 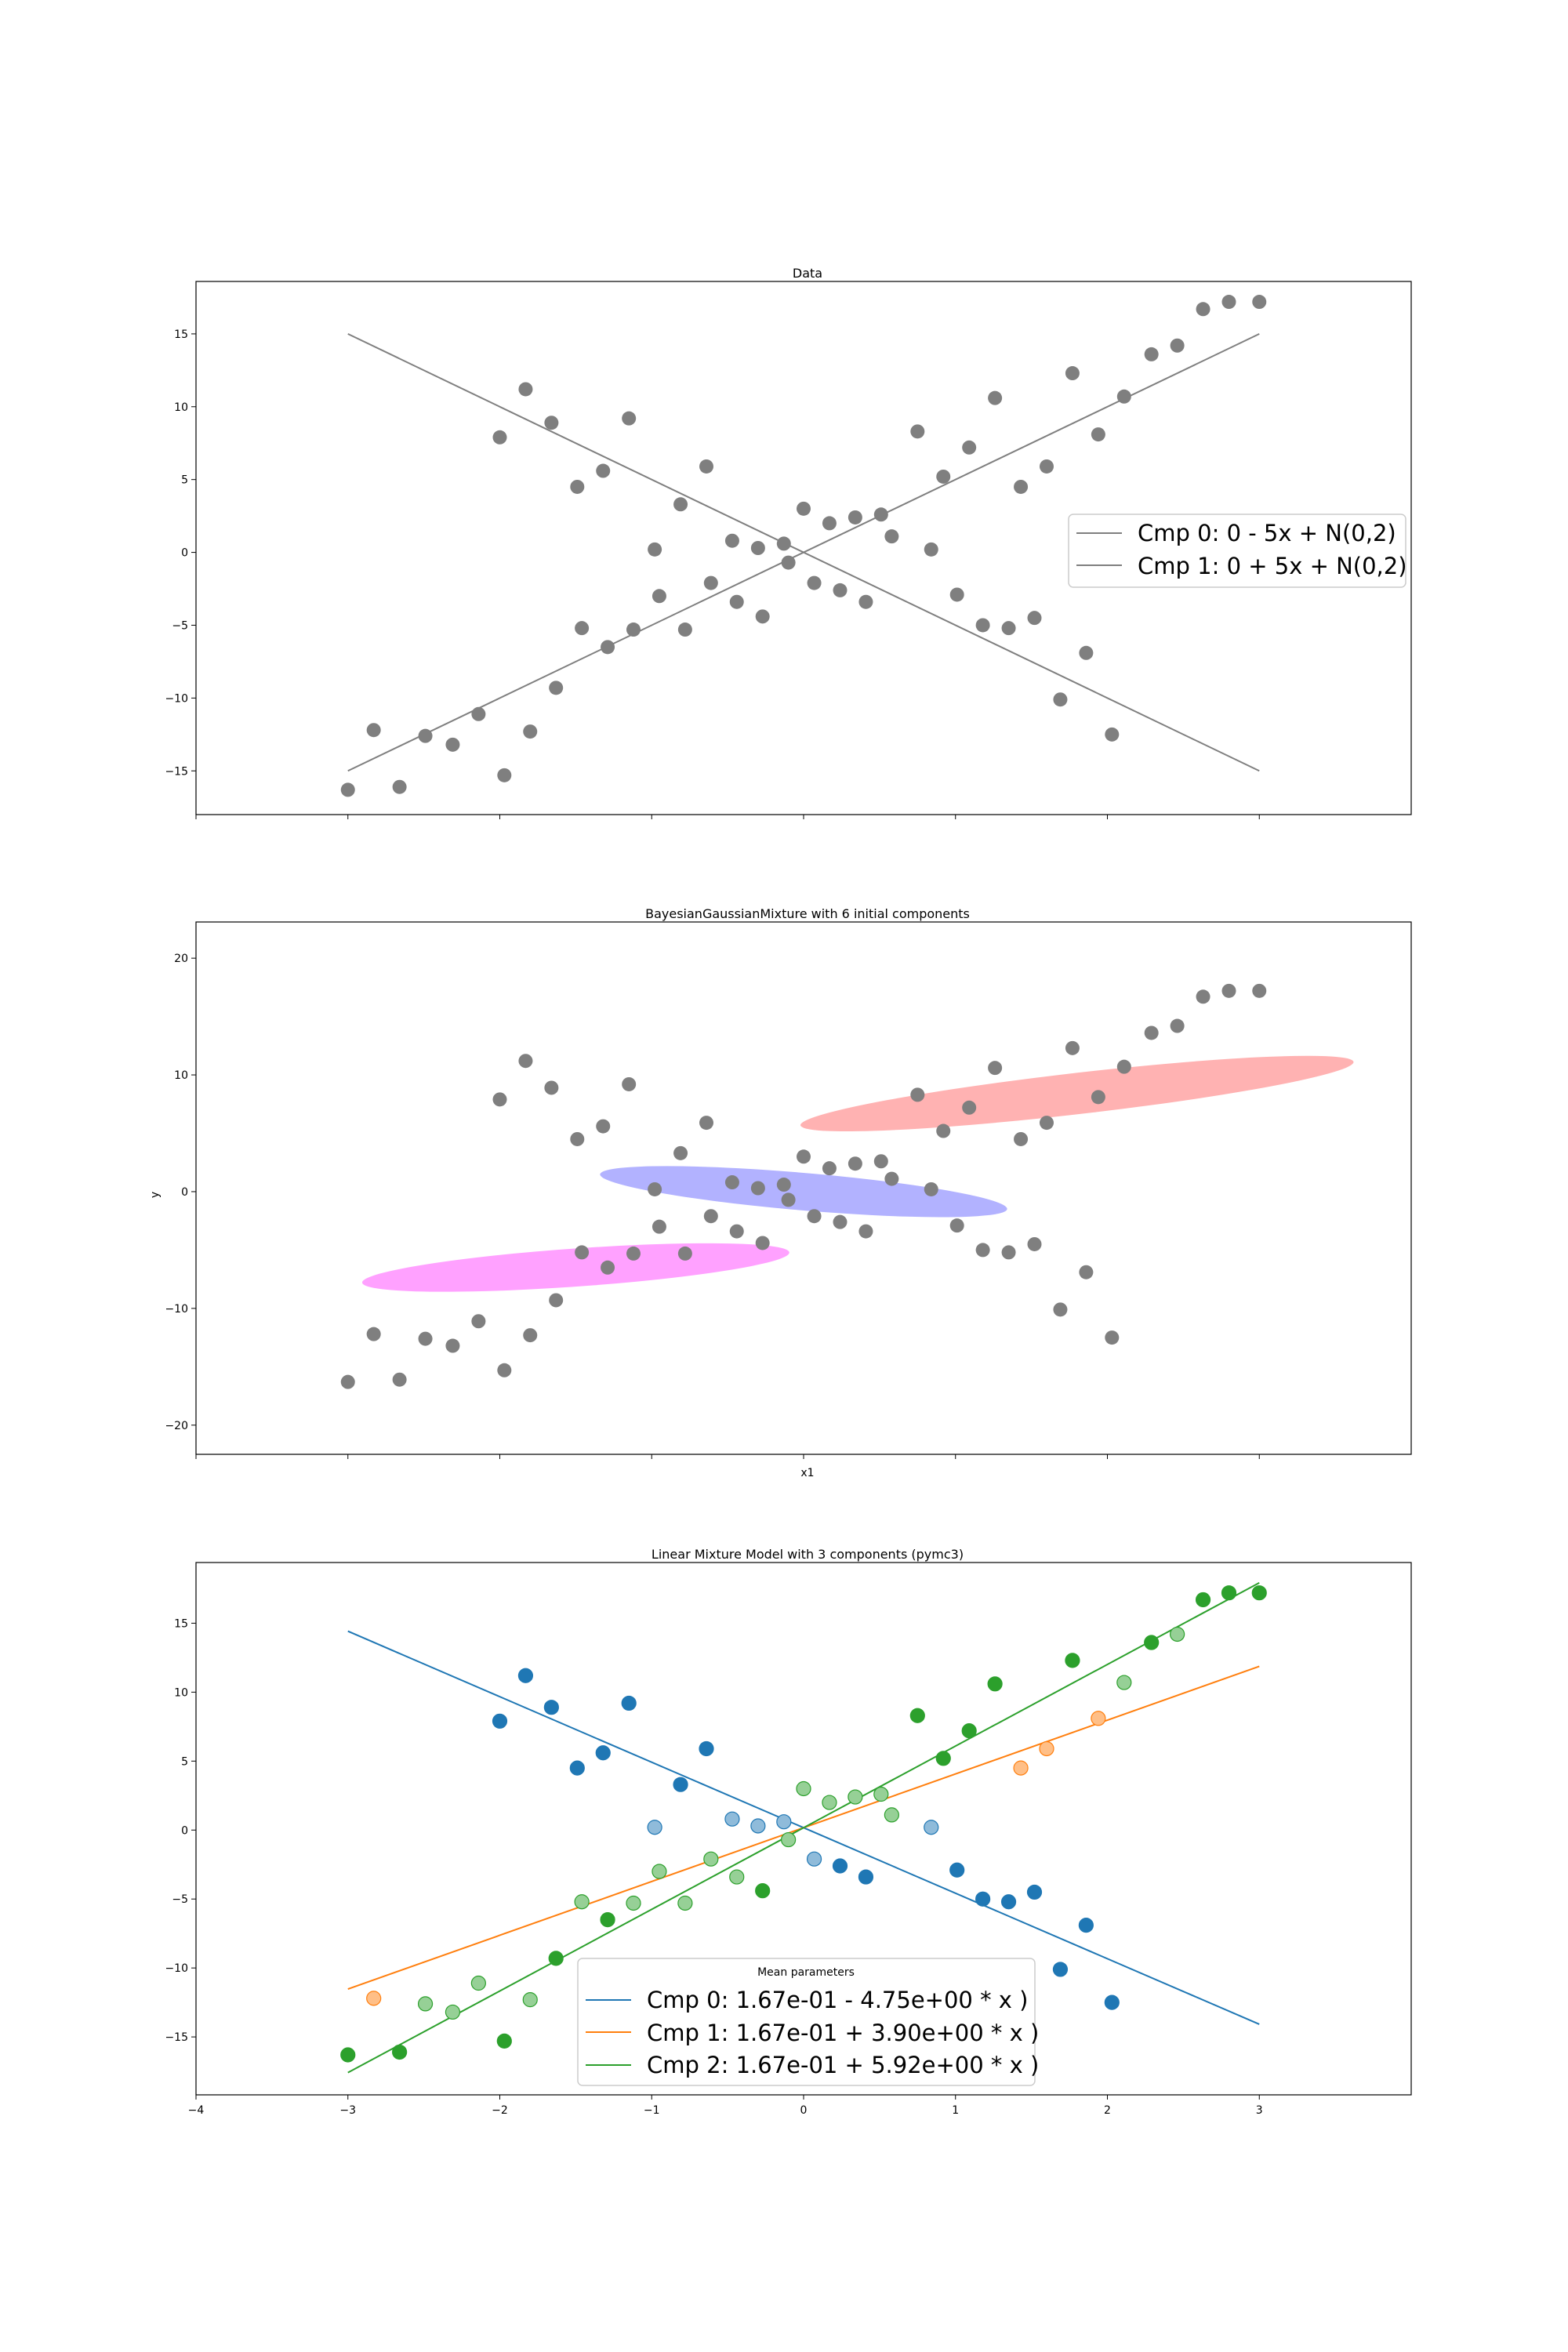 What do you see at coordinates (181, 407) in the screenshot?
I see `y-tick-label: 10` at bounding box center [181, 407].